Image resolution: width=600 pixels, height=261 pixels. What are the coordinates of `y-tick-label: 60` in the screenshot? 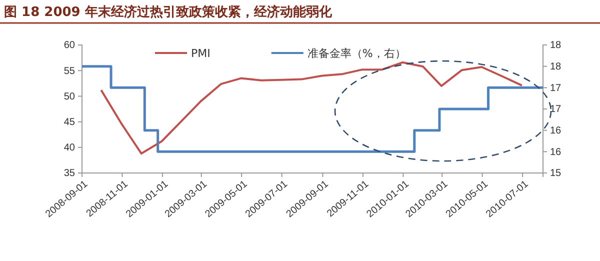 It's located at (70, 46).